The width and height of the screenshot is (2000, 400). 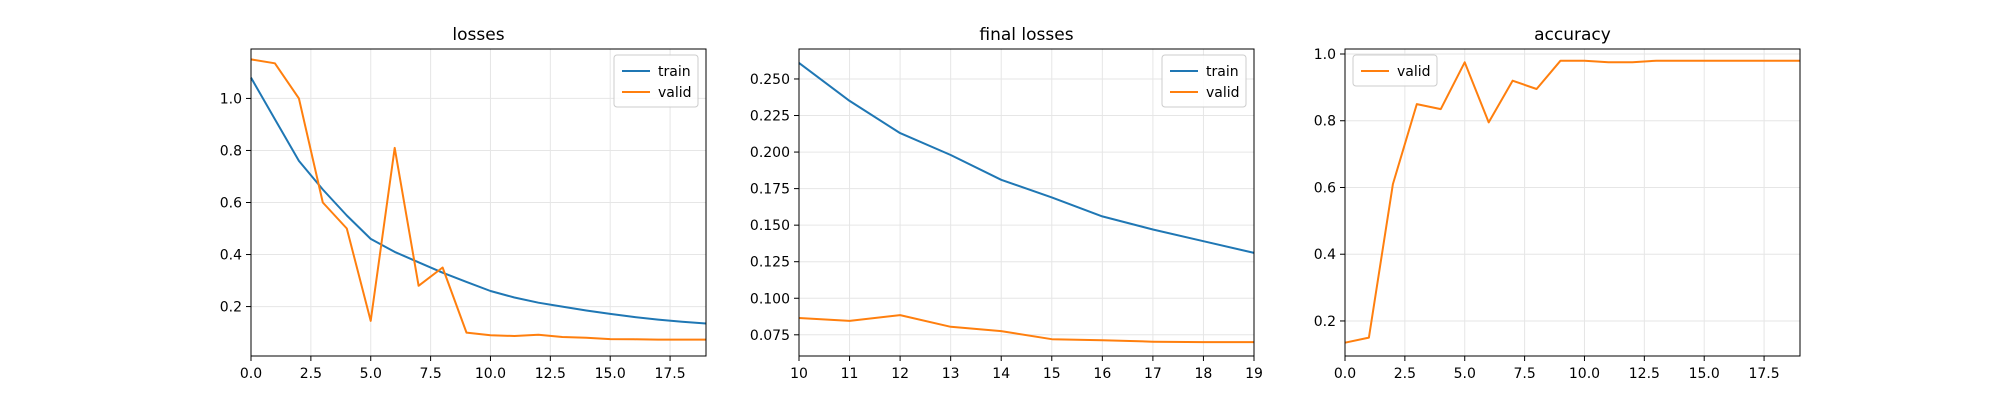 I want to click on y-tick-label: 0.225, so click(x=770, y=117).